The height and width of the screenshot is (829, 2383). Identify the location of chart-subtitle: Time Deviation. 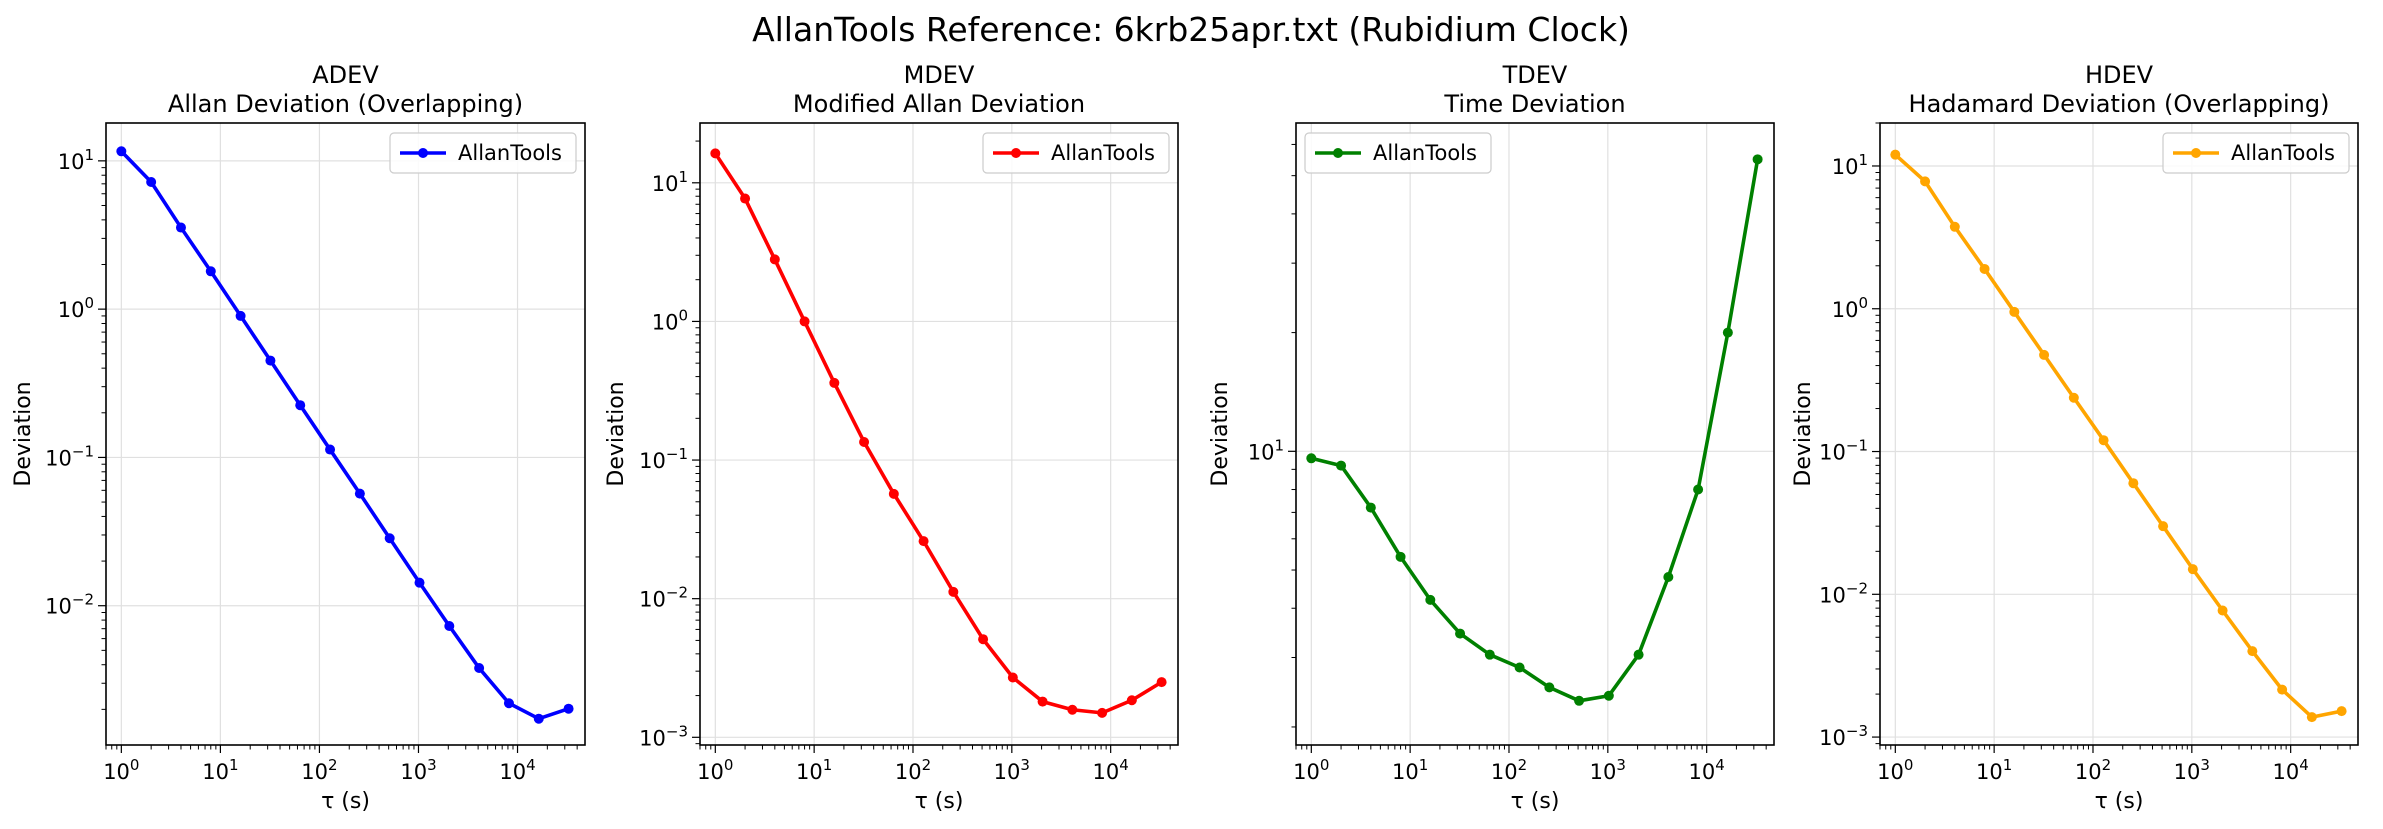
(1534, 104).